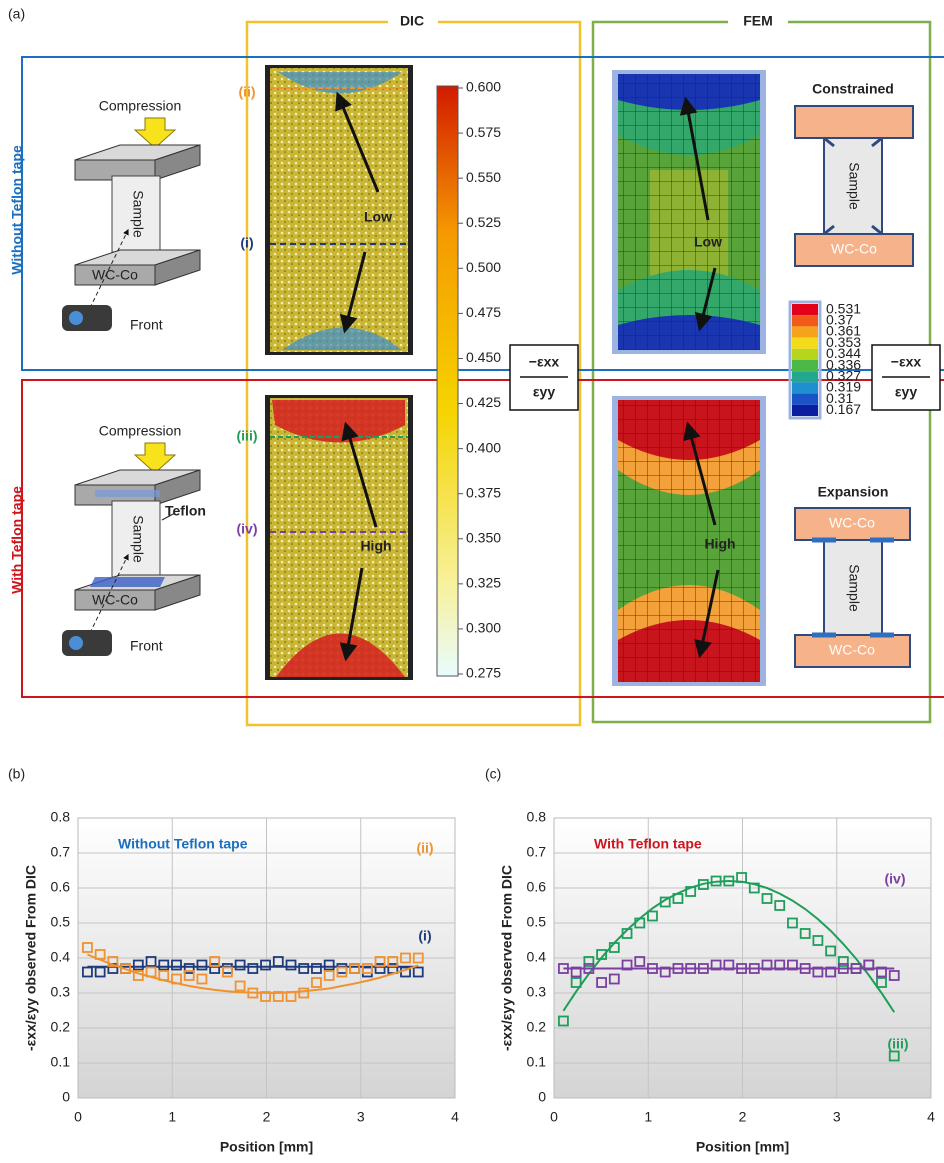 Image resolution: width=944 pixels, height=1163 pixels. What do you see at coordinates (853, 89) in the screenshot?
I see `schematic-title: Constrained` at bounding box center [853, 89].